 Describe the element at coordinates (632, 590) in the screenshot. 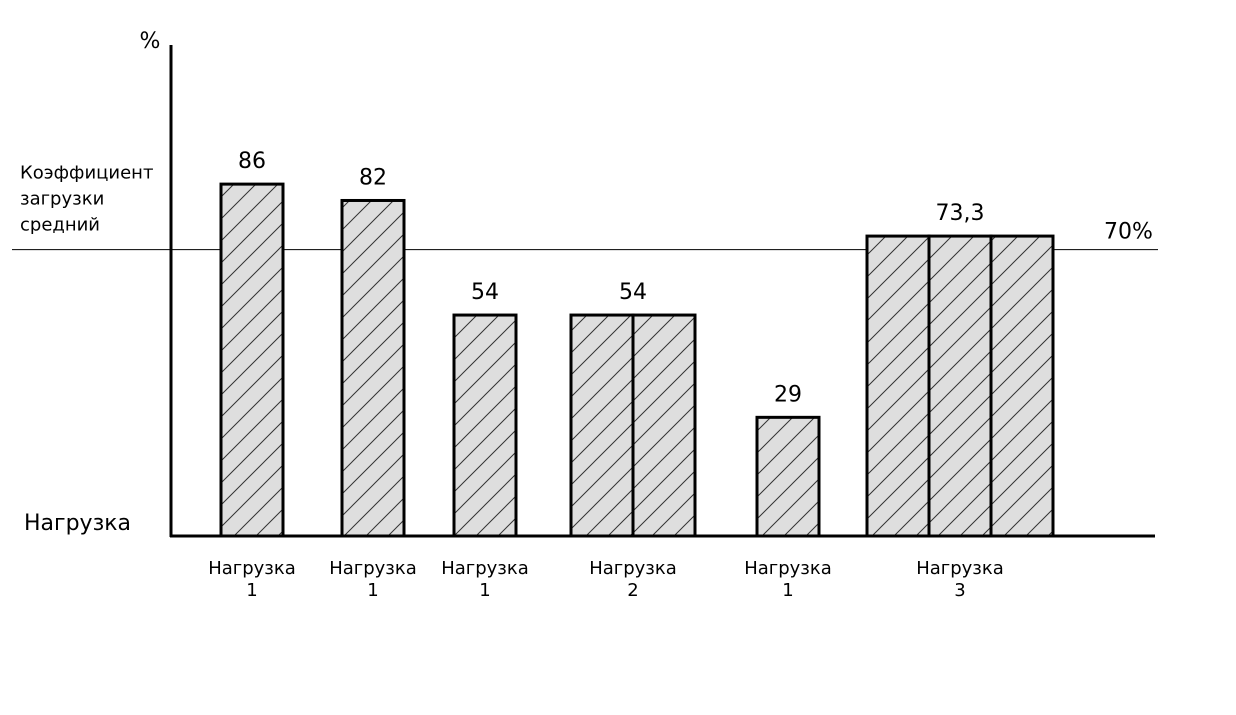

I see `x-tick-label: 2` at that location.